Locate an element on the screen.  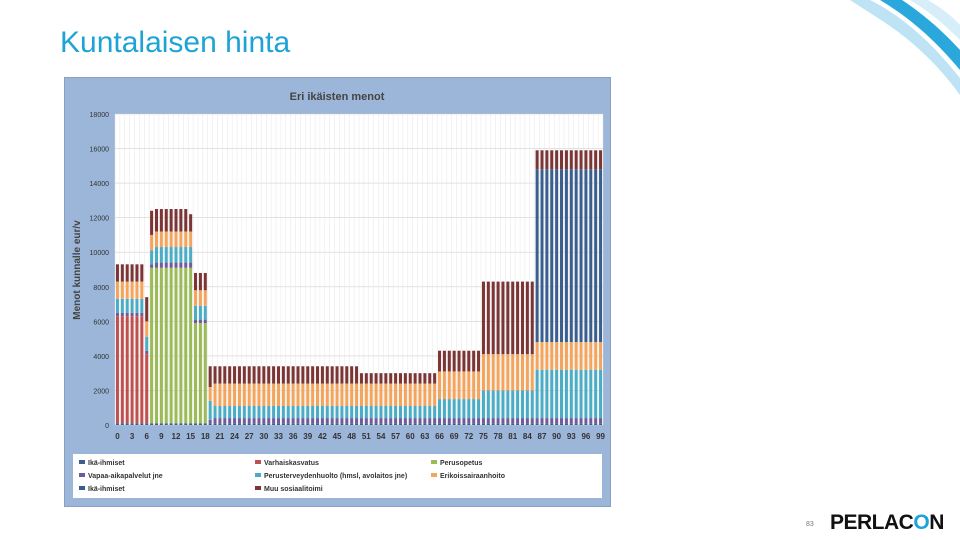
logo-text-end: N is located at coordinates (936, 522).